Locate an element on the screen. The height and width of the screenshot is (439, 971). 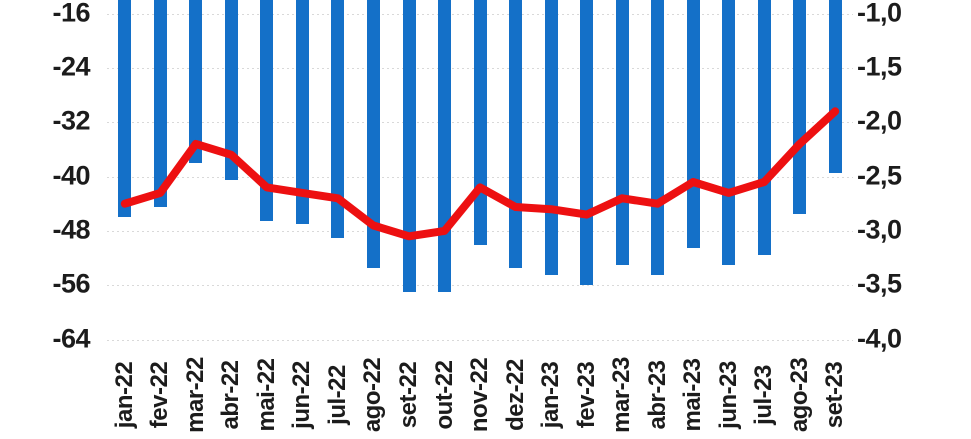
x-axis-tick-label: ago-22 is located at coordinates (373, 395).